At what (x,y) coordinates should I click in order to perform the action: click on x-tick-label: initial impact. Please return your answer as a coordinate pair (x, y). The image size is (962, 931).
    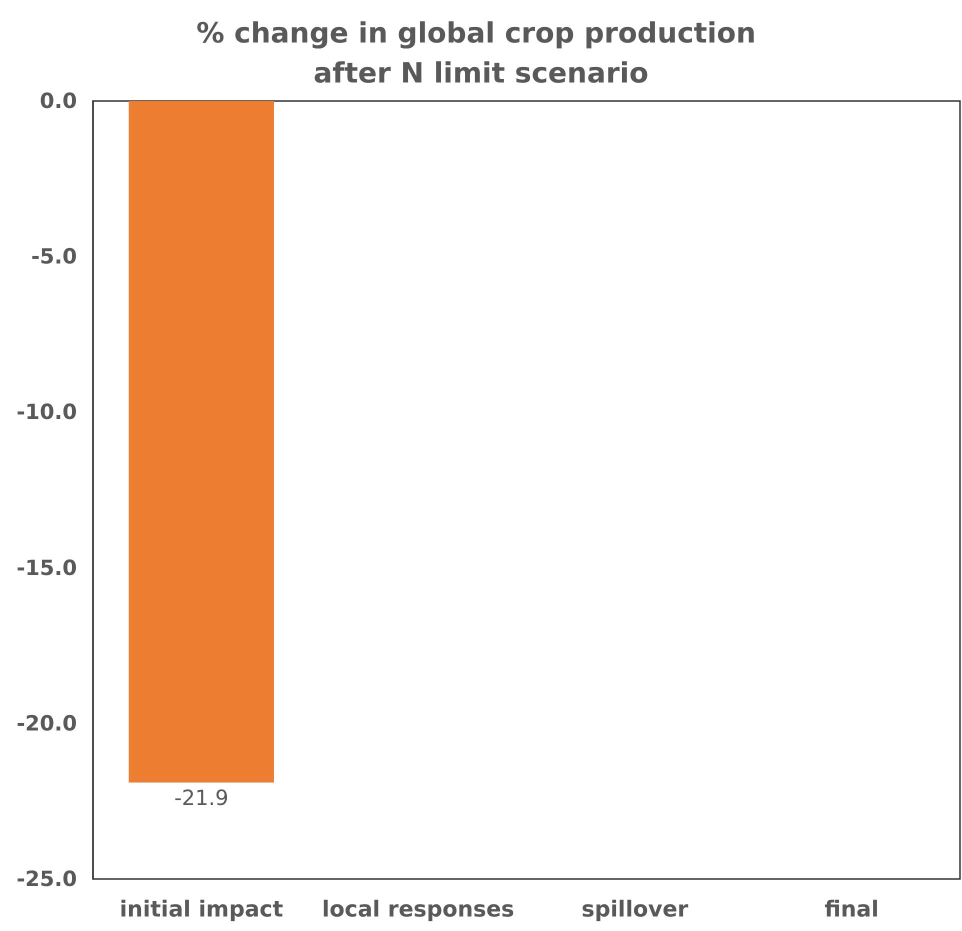
    Looking at the image, I should click on (202, 910).